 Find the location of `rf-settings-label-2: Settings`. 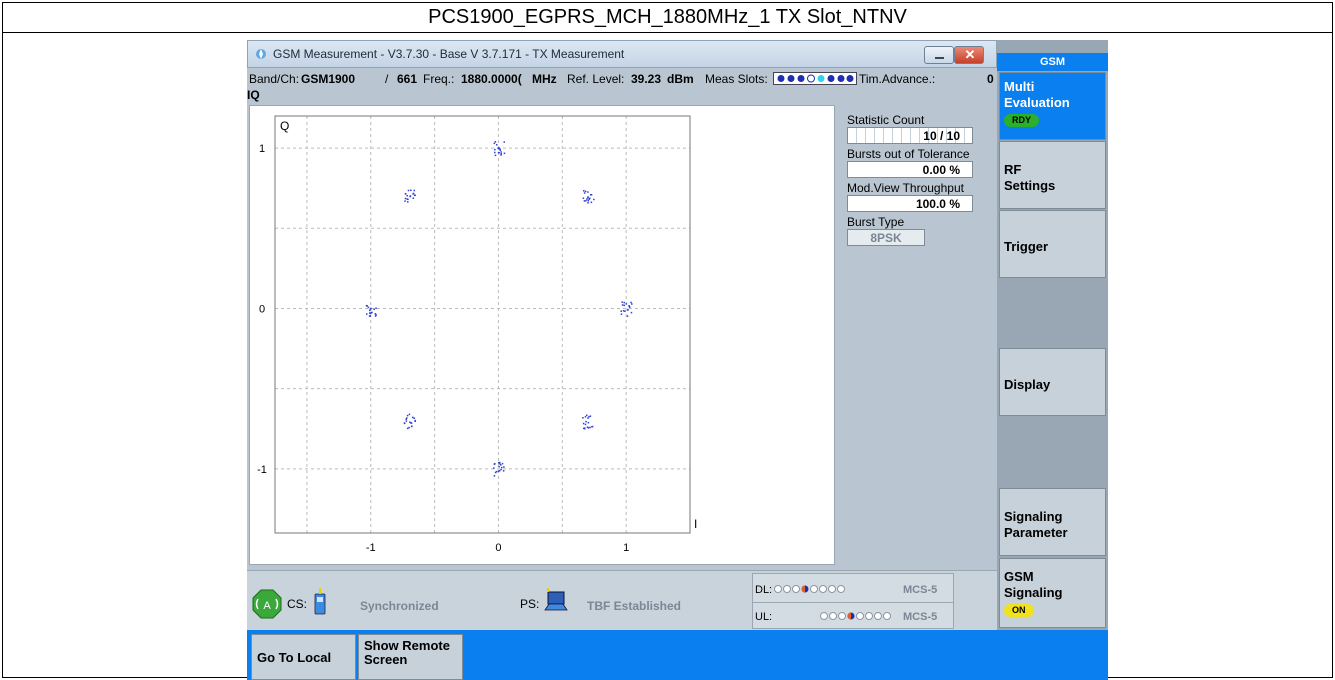

rf-settings-label-2: Settings is located at coordinates (1030, 185).